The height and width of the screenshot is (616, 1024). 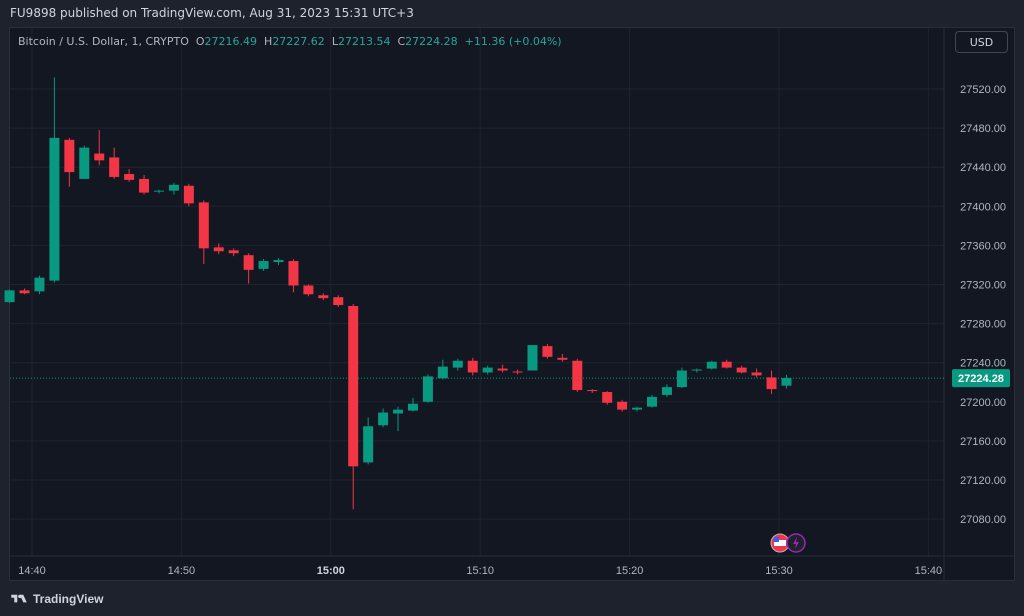 I want to click on low-value: 27213.54, so click(x=364, y=41).